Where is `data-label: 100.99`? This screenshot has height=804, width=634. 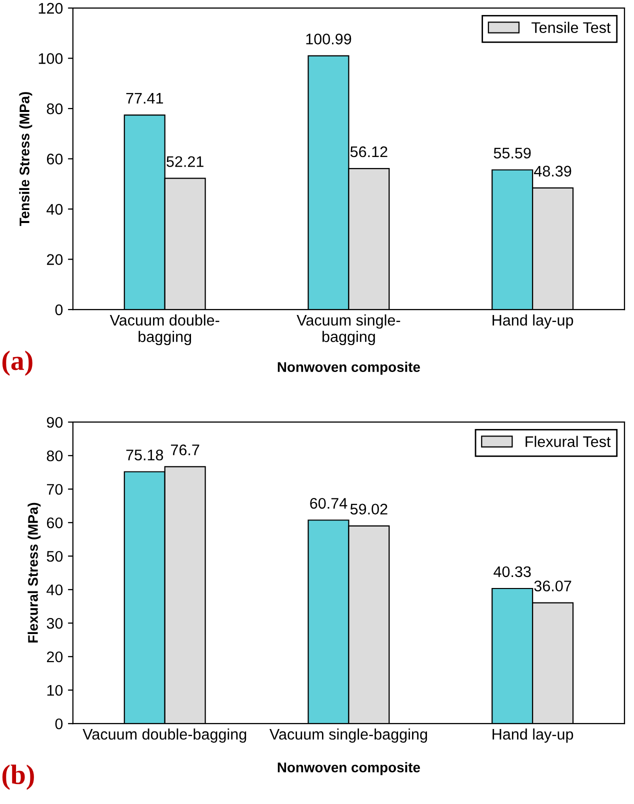
data-label: 100.99 is located at coordinates (329, 39).